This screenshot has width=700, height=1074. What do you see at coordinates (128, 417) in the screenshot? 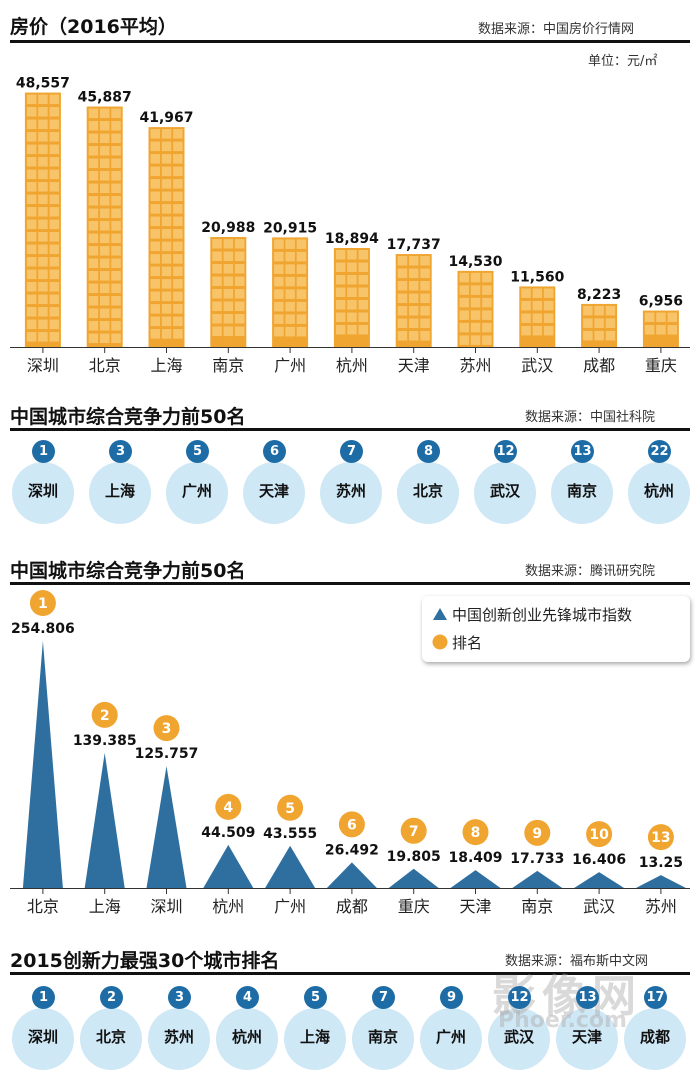
I see `competitiveness-title-cass: 中国城市综合竞争力前50名` at bounding box center [128, 417].